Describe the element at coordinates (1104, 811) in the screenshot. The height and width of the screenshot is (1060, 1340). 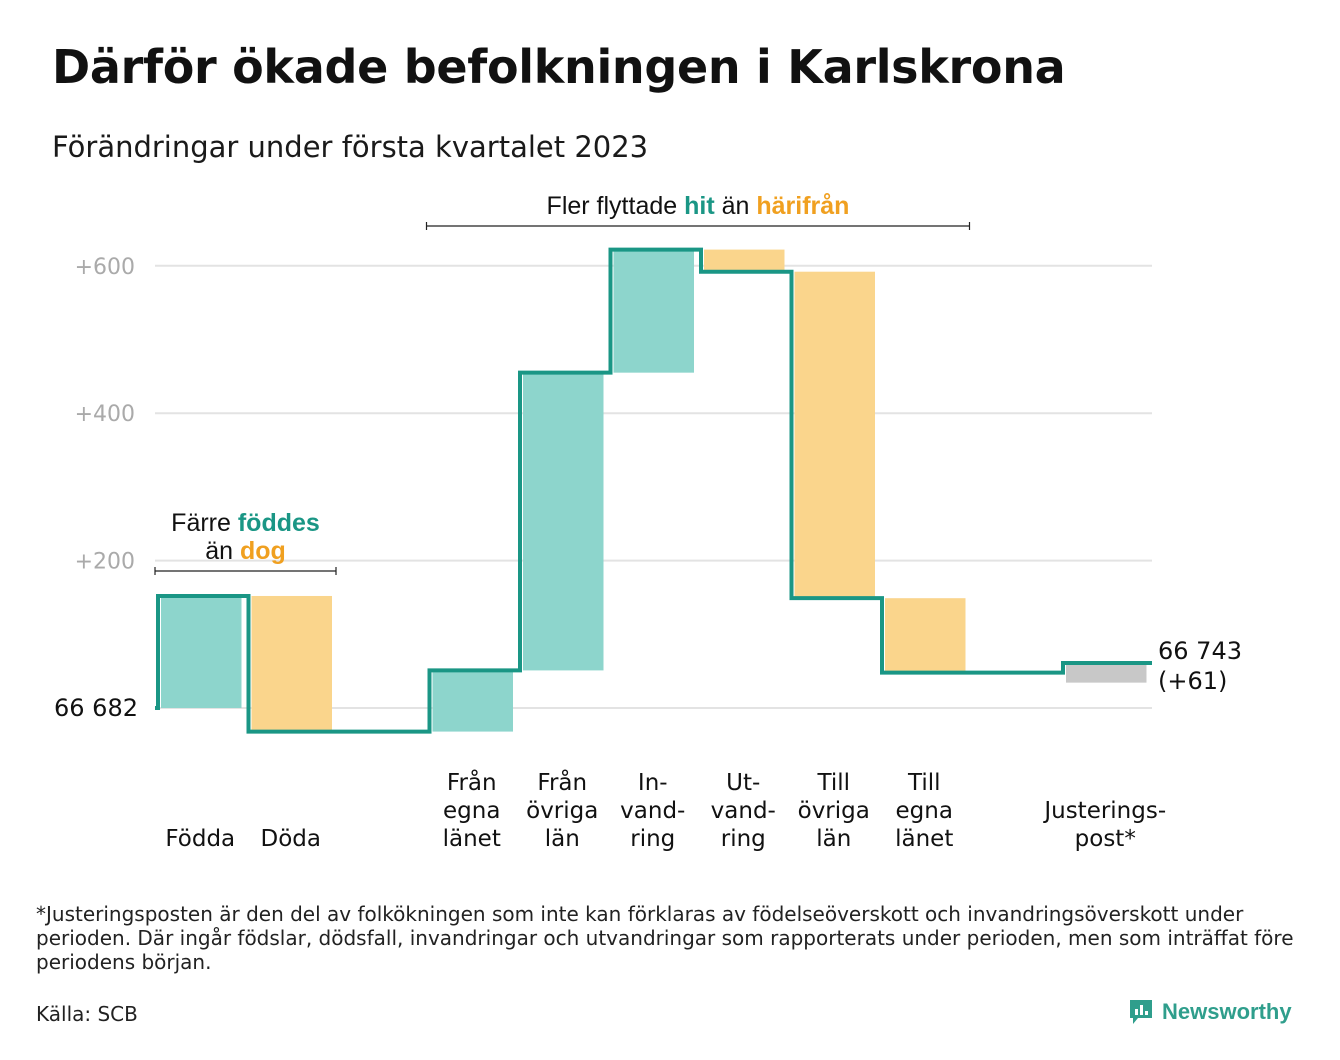
I see `category-label: Justerings-` at that location.